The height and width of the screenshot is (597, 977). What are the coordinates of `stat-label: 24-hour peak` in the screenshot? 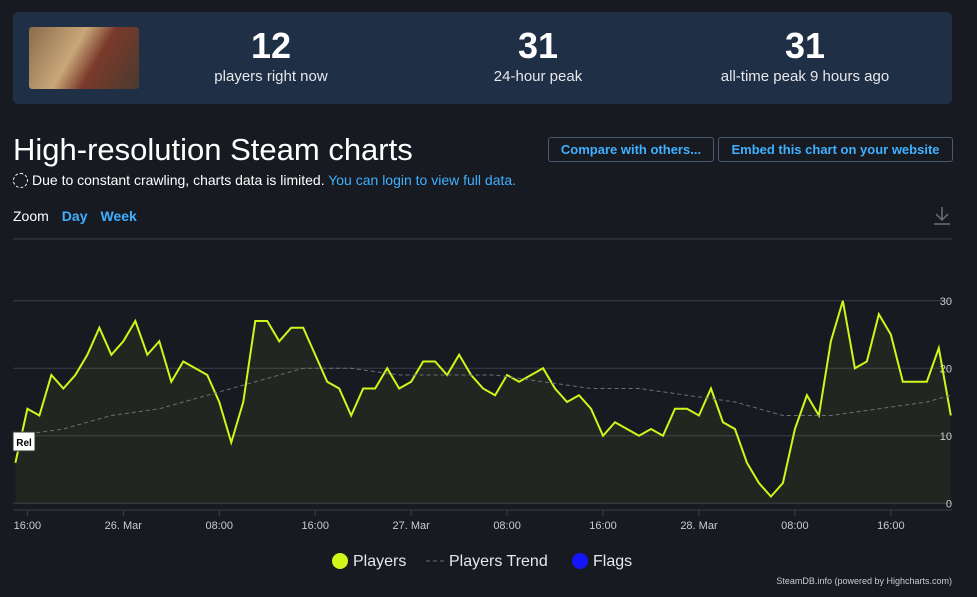 It's located at (538, 76).